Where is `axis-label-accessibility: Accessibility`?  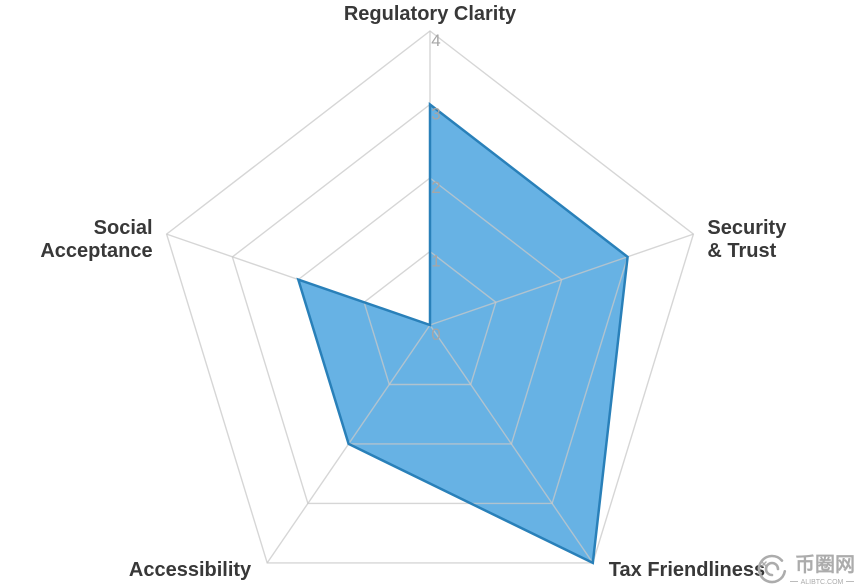 axis-label-accessibility: Accessibility is located at coordinates (190, 570).